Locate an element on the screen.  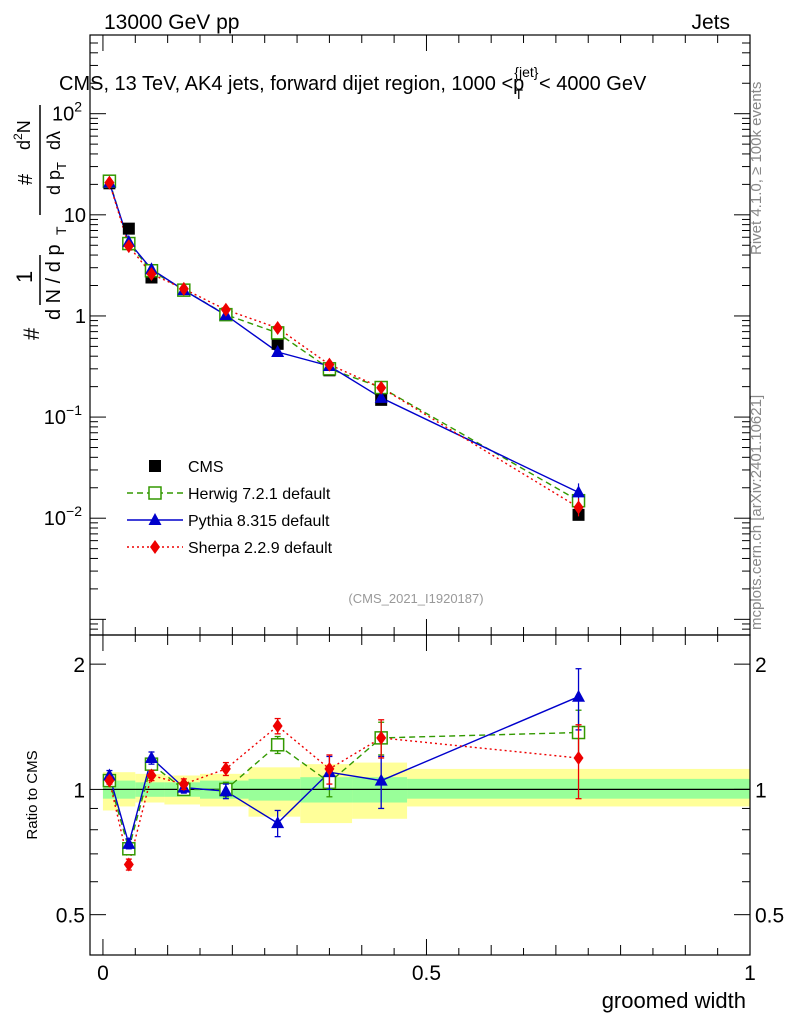
category-label: Jets is located at coordinates (710, 22).